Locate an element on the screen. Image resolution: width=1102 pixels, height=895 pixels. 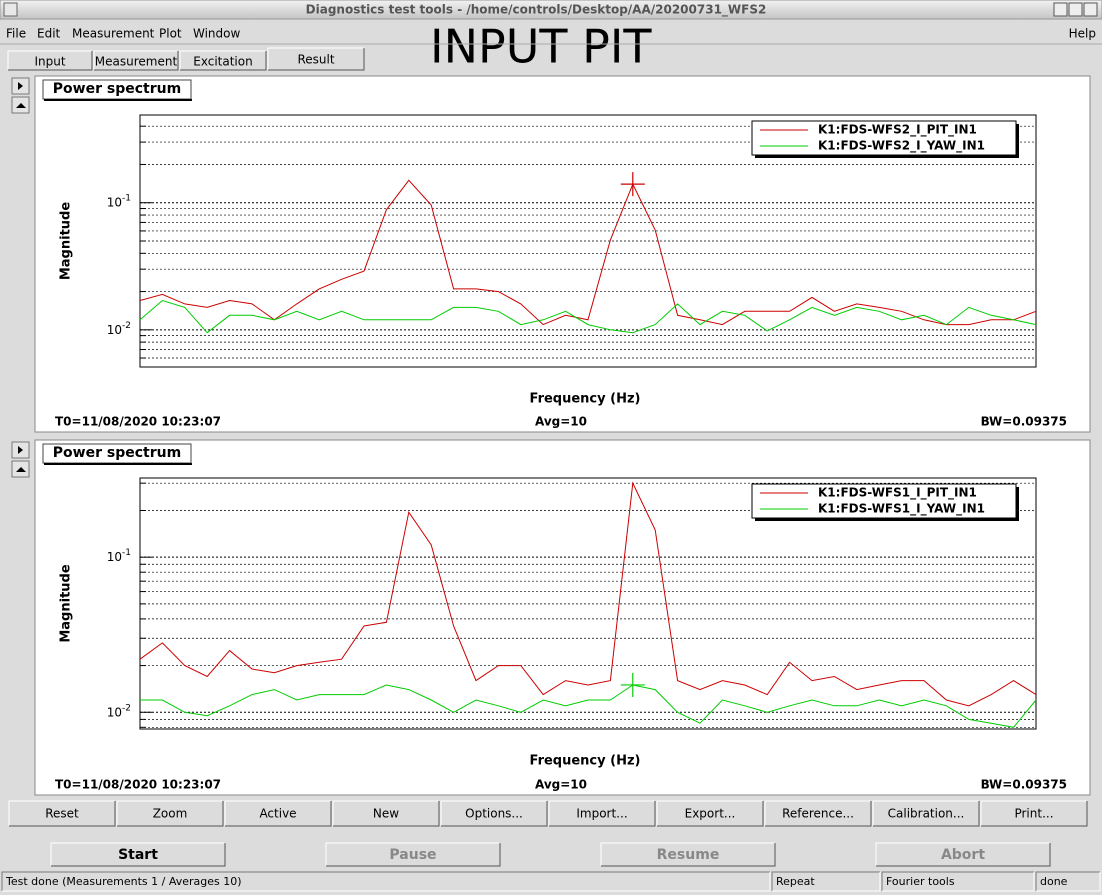
legend-label: K1:FDS-WFS1_I_YAW_IN1 is located at coordinates (901, 509).